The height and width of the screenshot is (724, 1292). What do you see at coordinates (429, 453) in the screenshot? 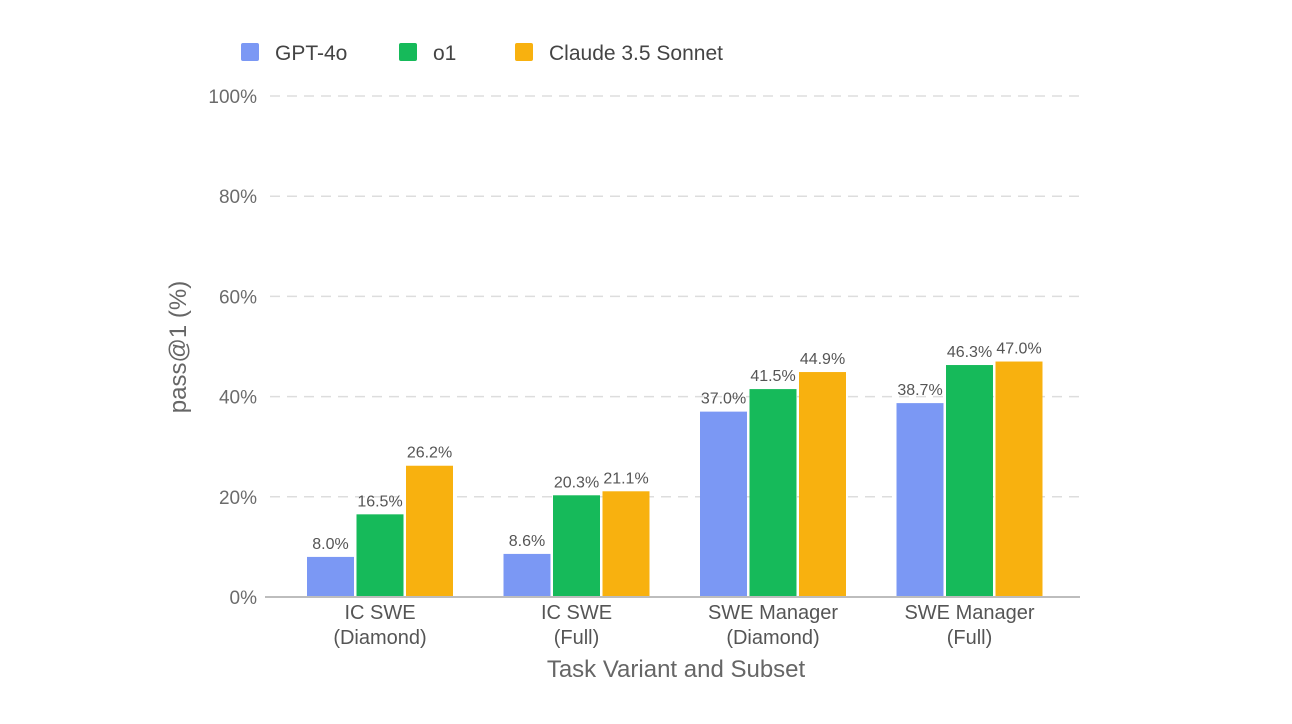
I see `data-label: 26.2%` at bounding box center [429, 453].